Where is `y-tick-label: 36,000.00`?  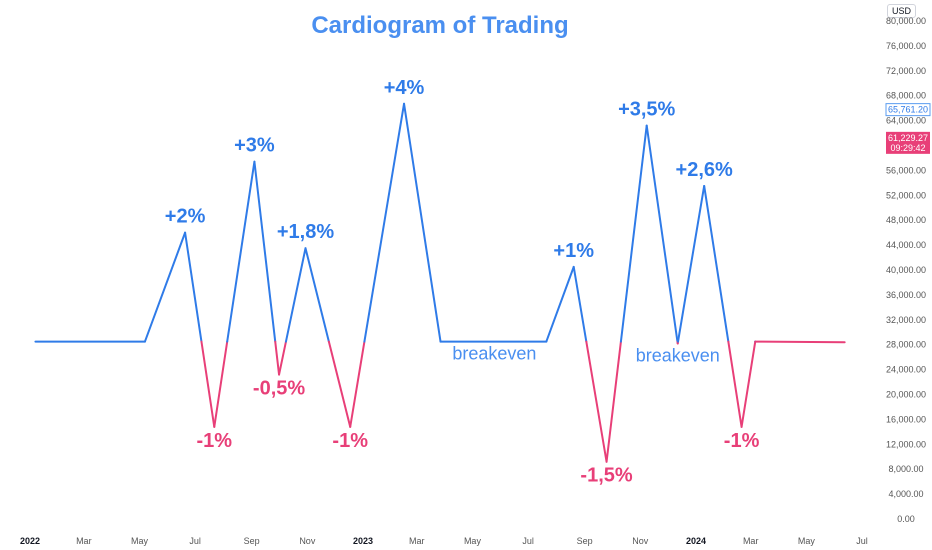
y-tick-label: 36,000.00 is located at coordinates (906, 295).